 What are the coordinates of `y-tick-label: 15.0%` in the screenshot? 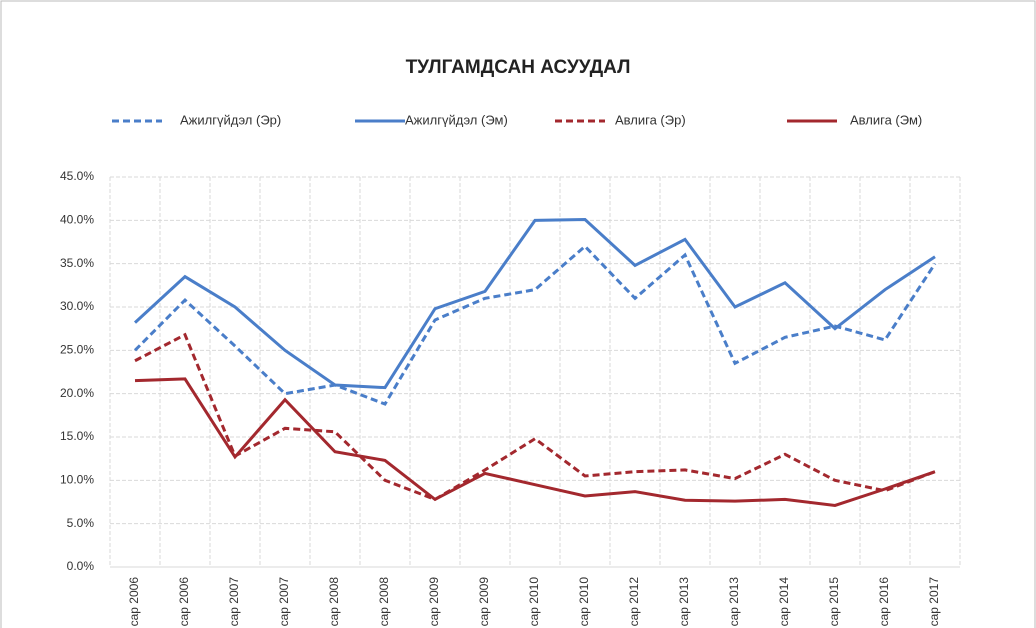 It's located at (77, 436).